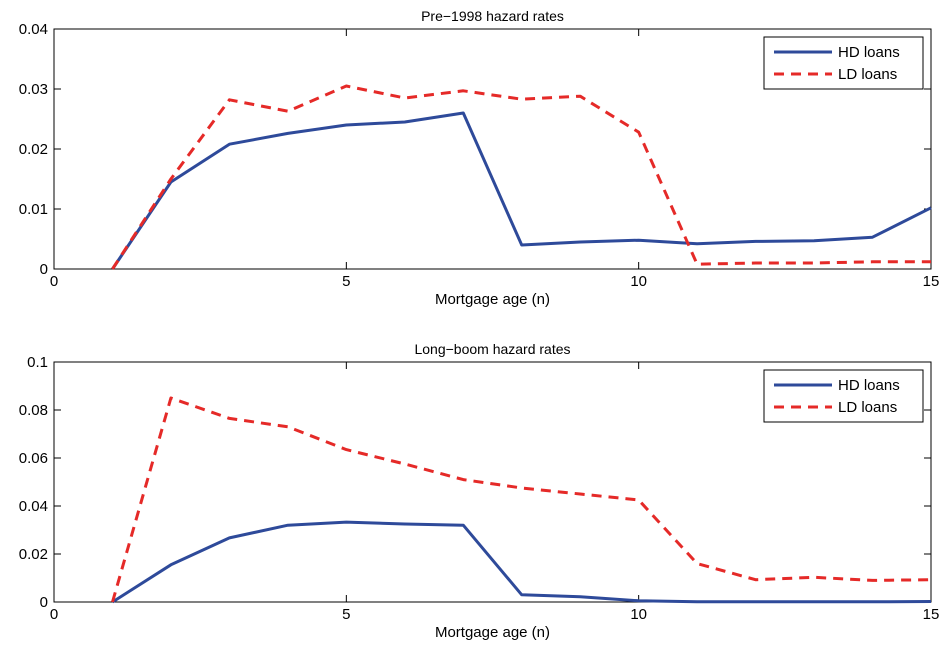  What do you see at coordinates (33, 89) in the screenshot?
I see `y-tick-label: 0.03` at bounding box center [33, 89].